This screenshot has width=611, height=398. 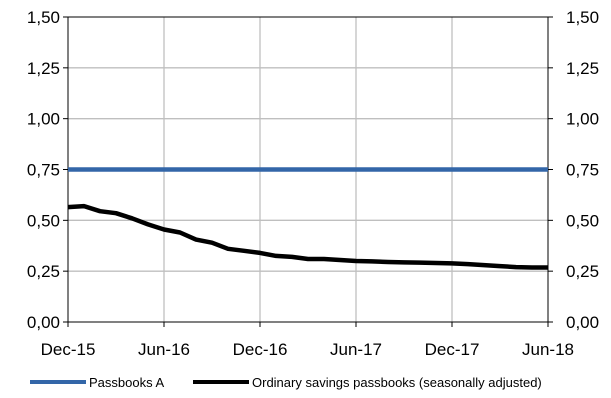 What do you see at coordinates (582, 170) in the screenshot?
I see `right-y-tick-label: 0,75` at bounding box center [582, 170].